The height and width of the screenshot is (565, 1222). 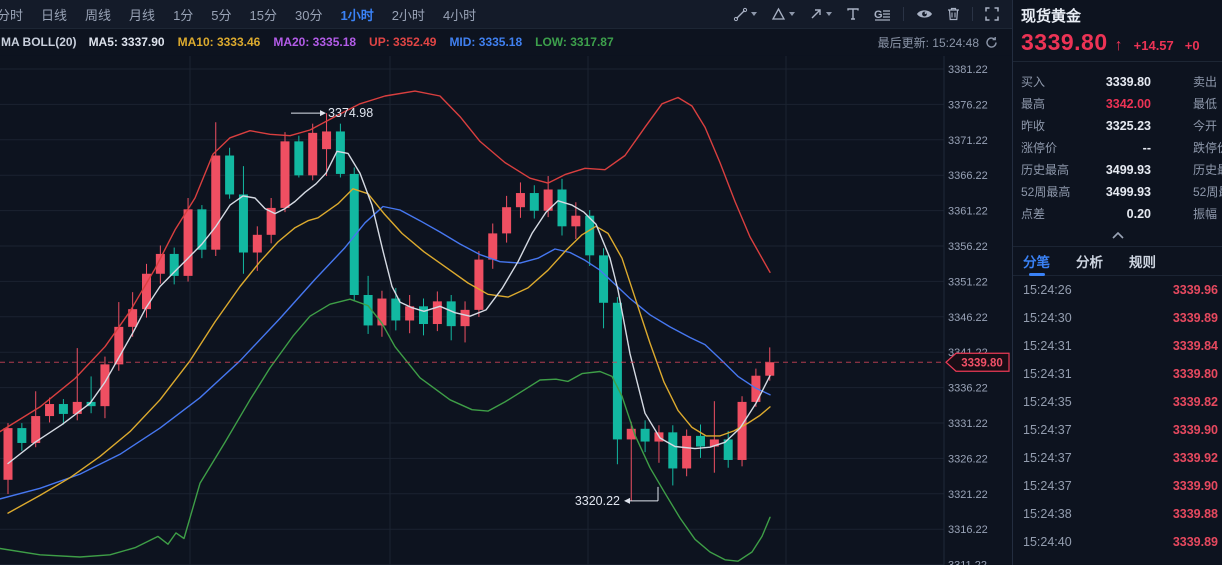 I want to click on tick-row: 15:24:41 3339.77, so click(x=1117, y=560).